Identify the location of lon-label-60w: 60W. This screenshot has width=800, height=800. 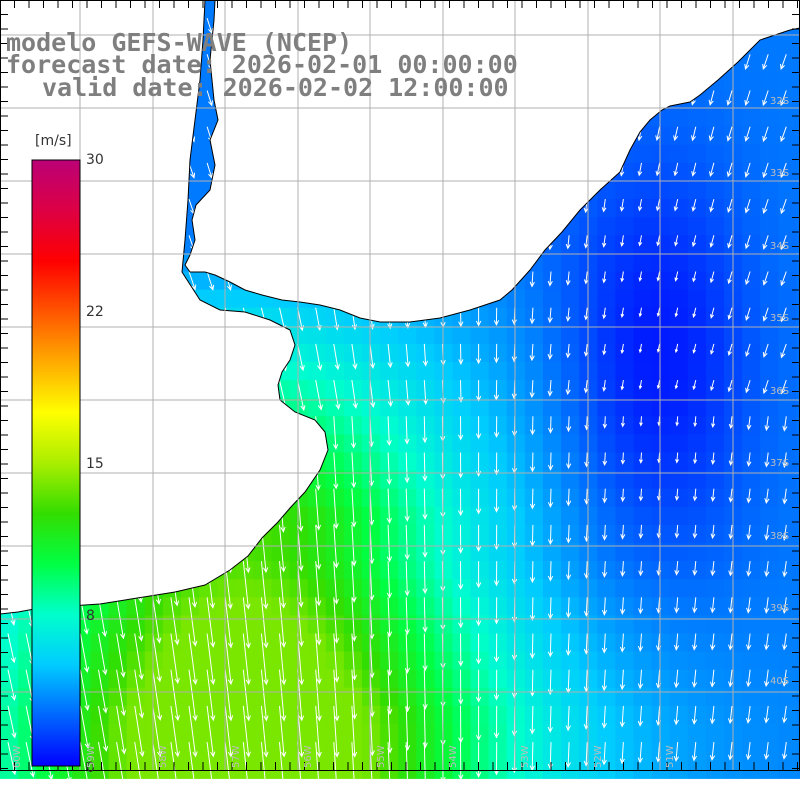
(17, 756).